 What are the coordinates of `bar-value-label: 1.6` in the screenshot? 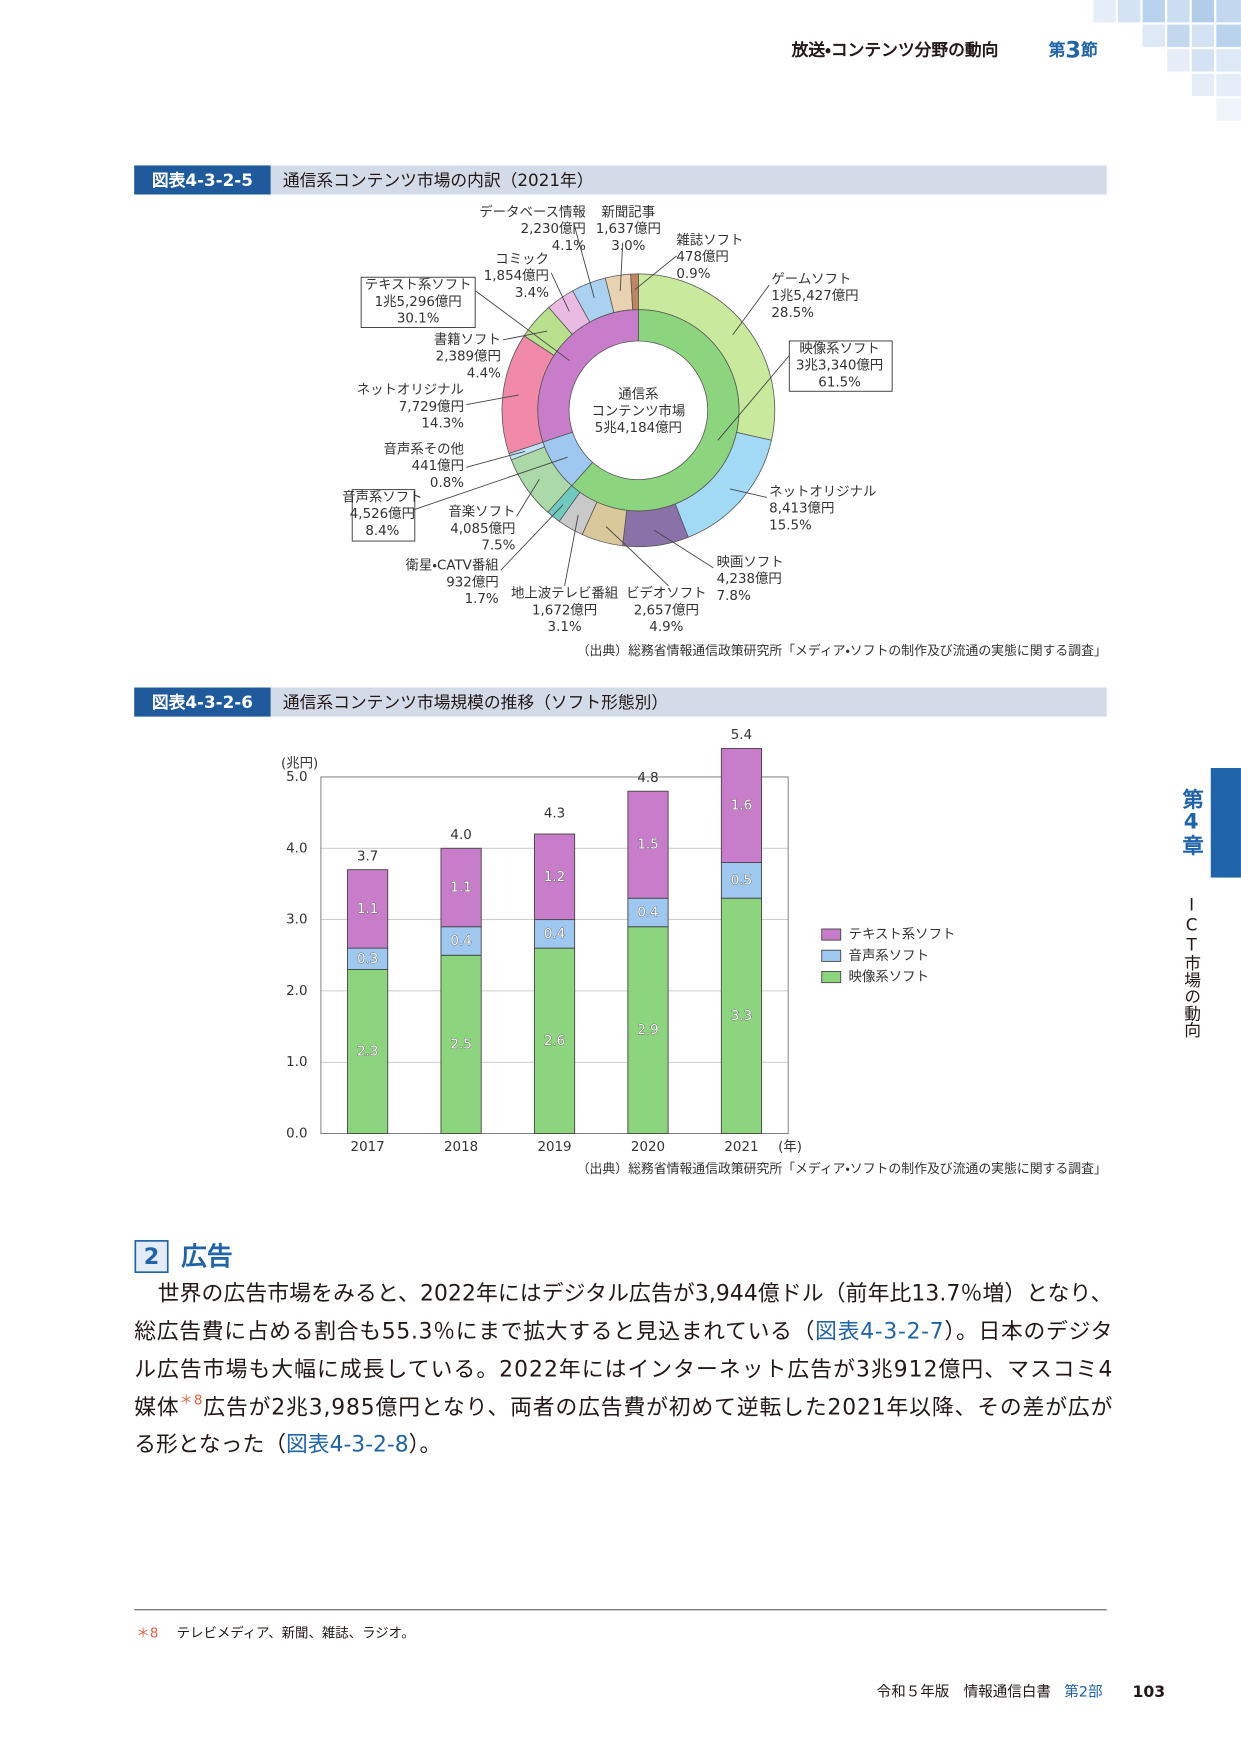 It's located at (741, 805).